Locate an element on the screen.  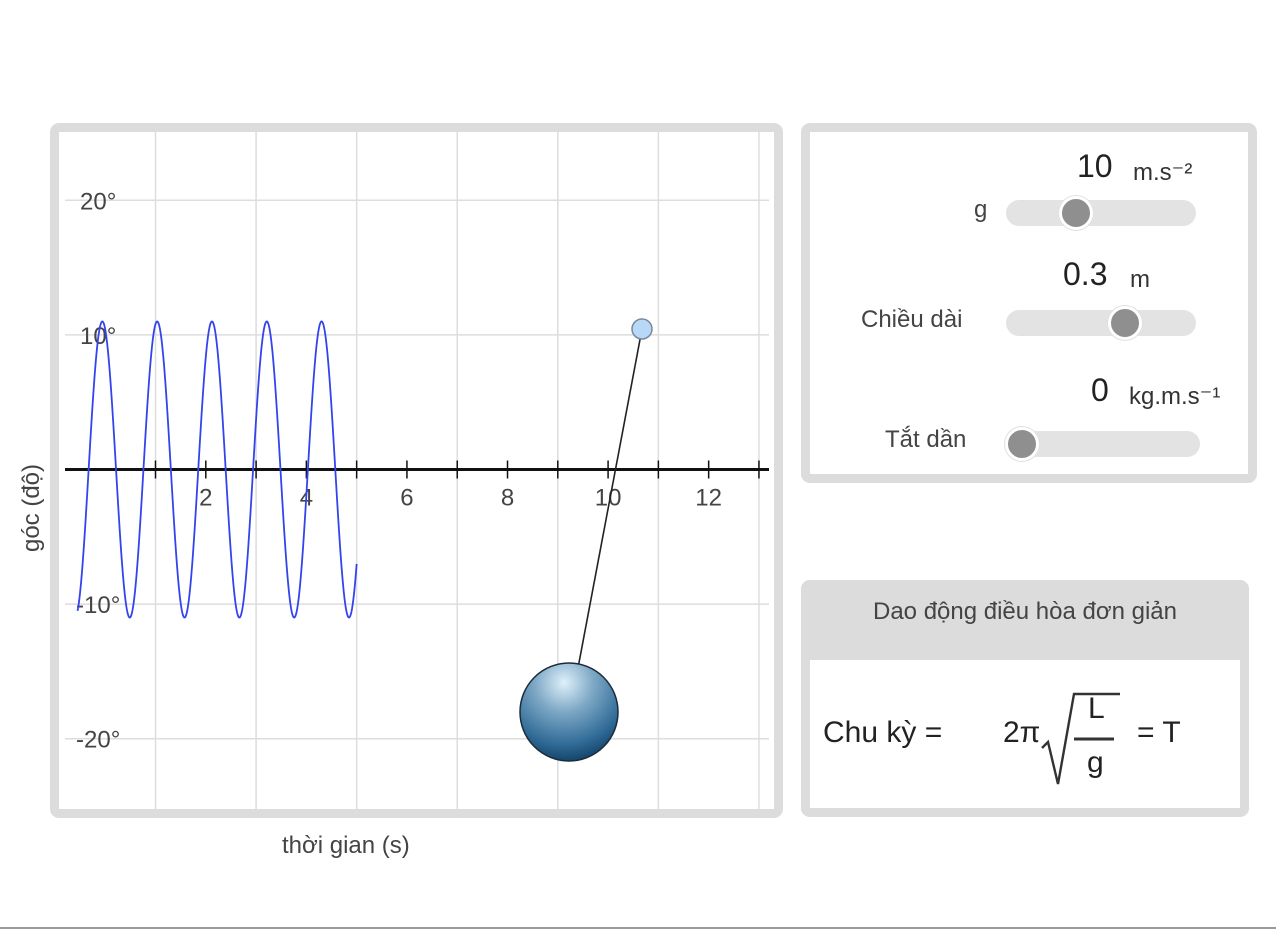
length-slider-knob is located at coordinates (1125, 323).